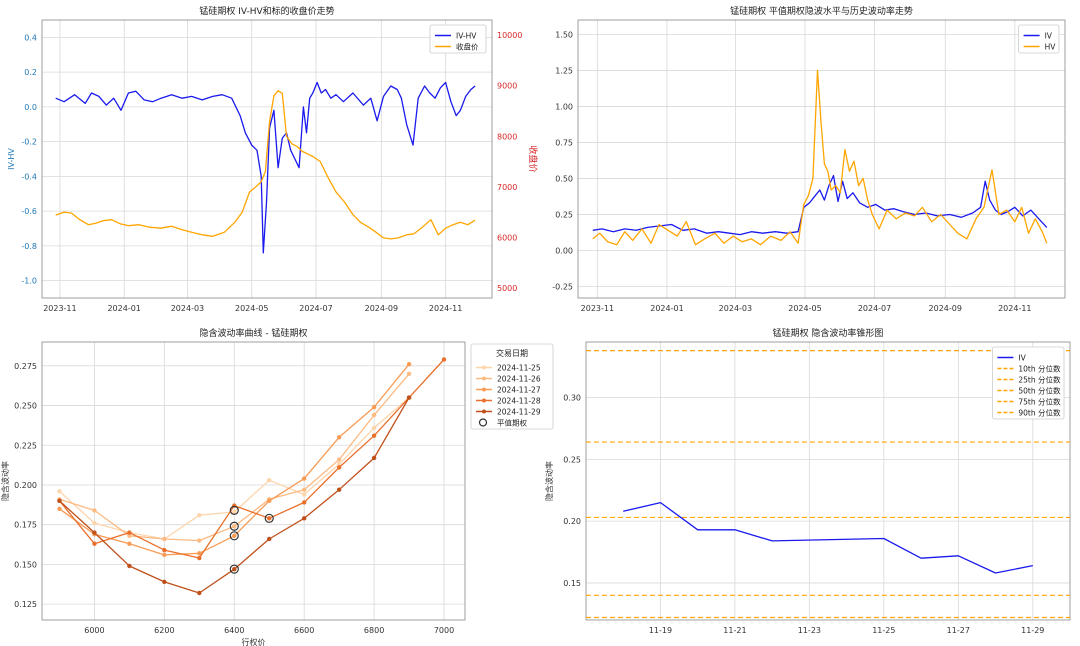 The image size is (1080, 646). I want to click on legend-entry-label: 收盘价, so click(467, 47).